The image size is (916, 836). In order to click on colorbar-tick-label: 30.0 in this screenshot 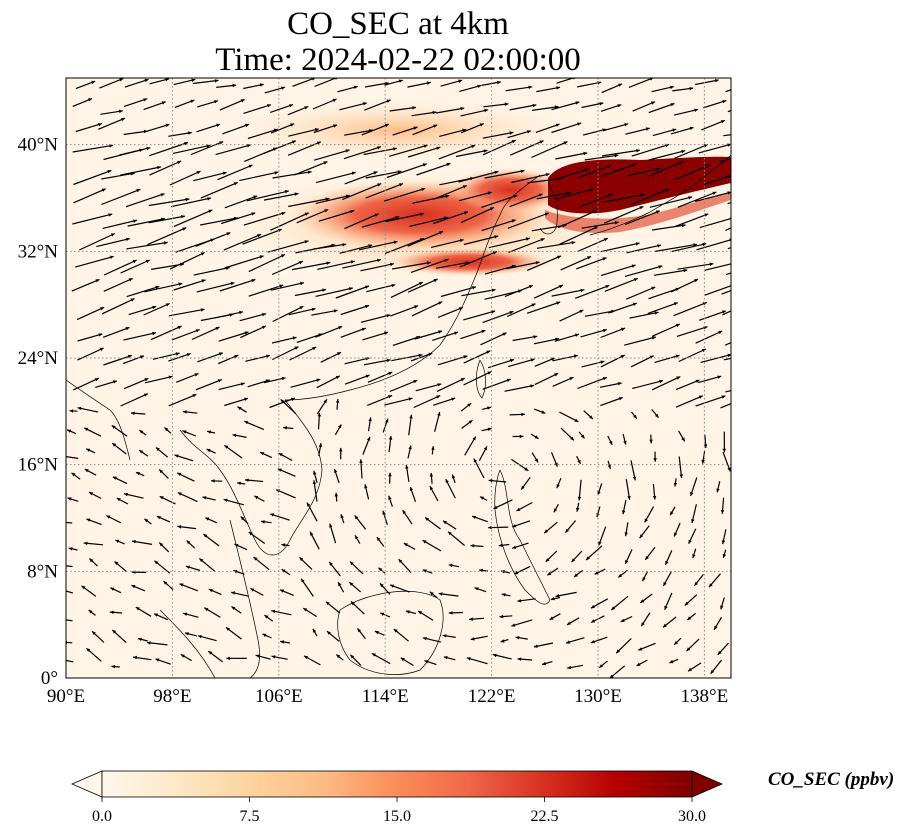, I will do `click(692, 816)`.